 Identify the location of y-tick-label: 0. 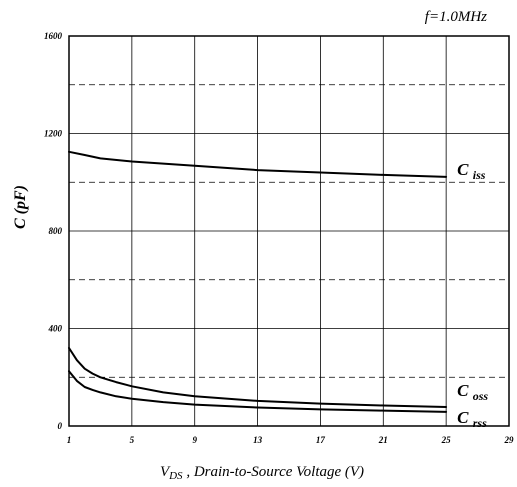
(60, 426).